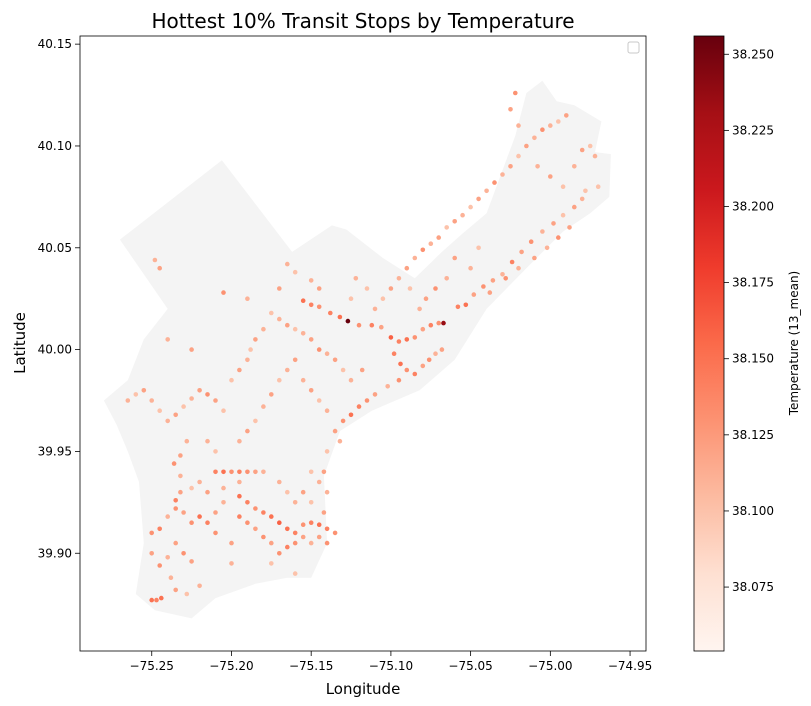 The image size is (811, 706). Describe the element at coordinates (753, 587) in the screenshot. I see `colorbar-tick-label: 38.075` at that location.